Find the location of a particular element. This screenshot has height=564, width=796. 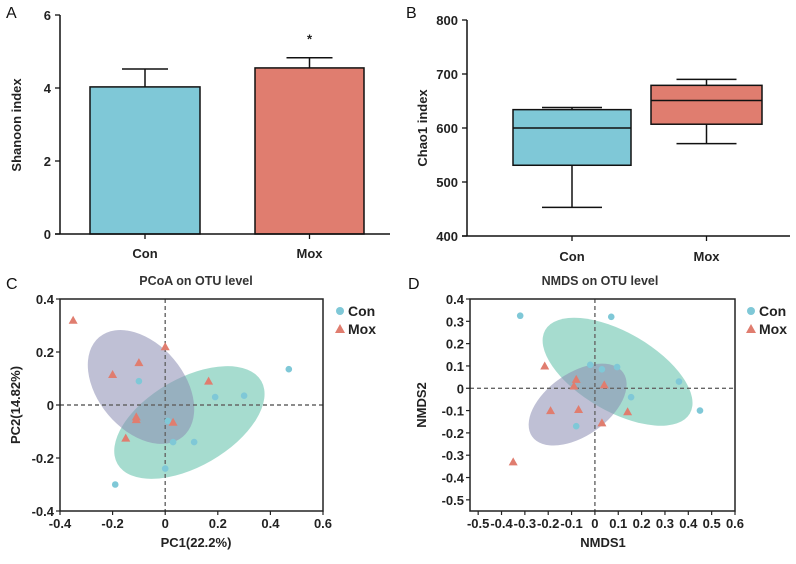

panel-c-ylabel: PC2(14.82%) is located at coordinates (15, 405).